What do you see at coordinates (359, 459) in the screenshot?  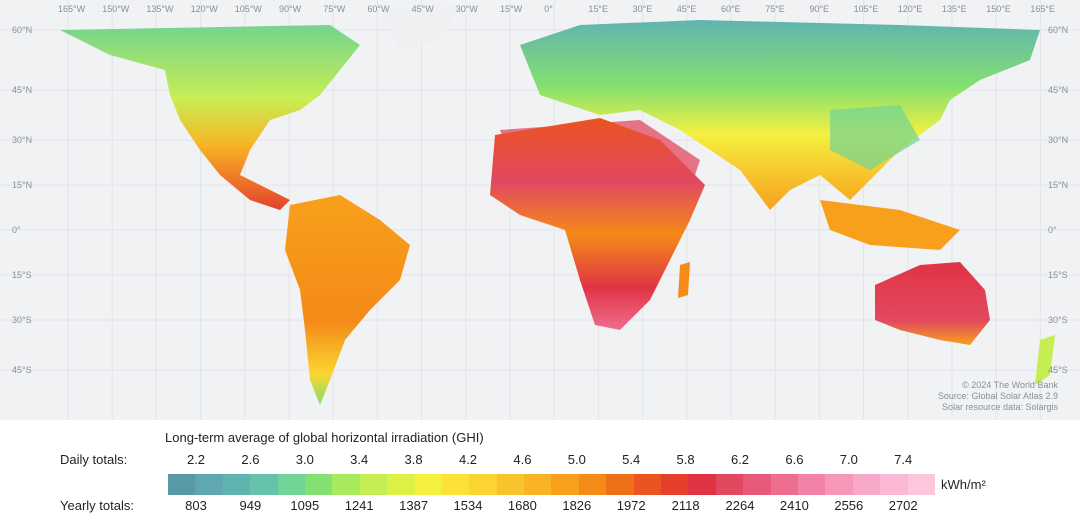 I see `daily-tick: 3.4` at bounding box center [359, 459].